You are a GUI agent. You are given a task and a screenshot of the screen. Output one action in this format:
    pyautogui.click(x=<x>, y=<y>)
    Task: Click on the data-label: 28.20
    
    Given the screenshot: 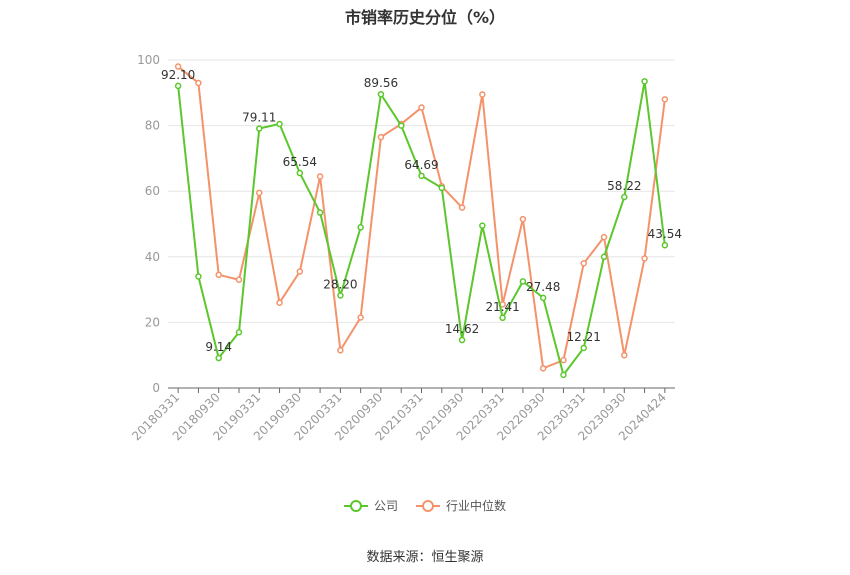 What is the action you would take?
    pyautogui.click(x=340, y=285)
    